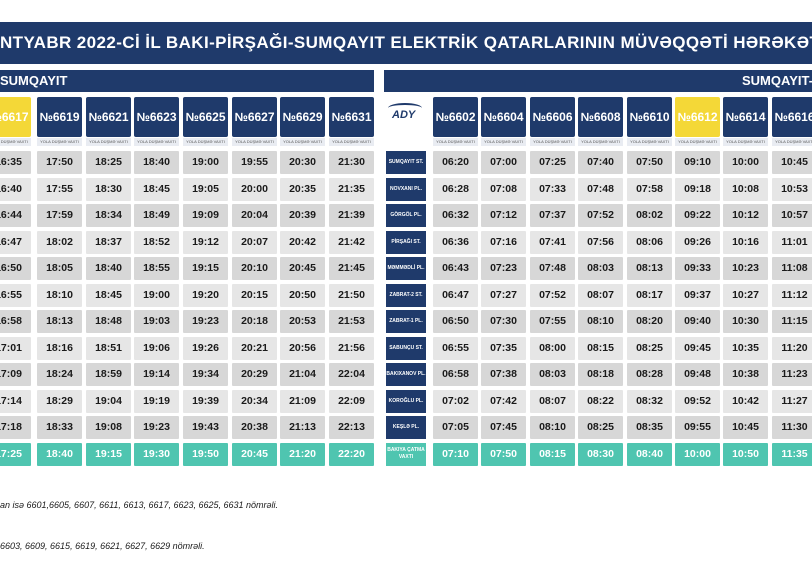  Describe the element at coordinates (552, 401) in the screenshot. I see `time-cell: 08:07` at that location.